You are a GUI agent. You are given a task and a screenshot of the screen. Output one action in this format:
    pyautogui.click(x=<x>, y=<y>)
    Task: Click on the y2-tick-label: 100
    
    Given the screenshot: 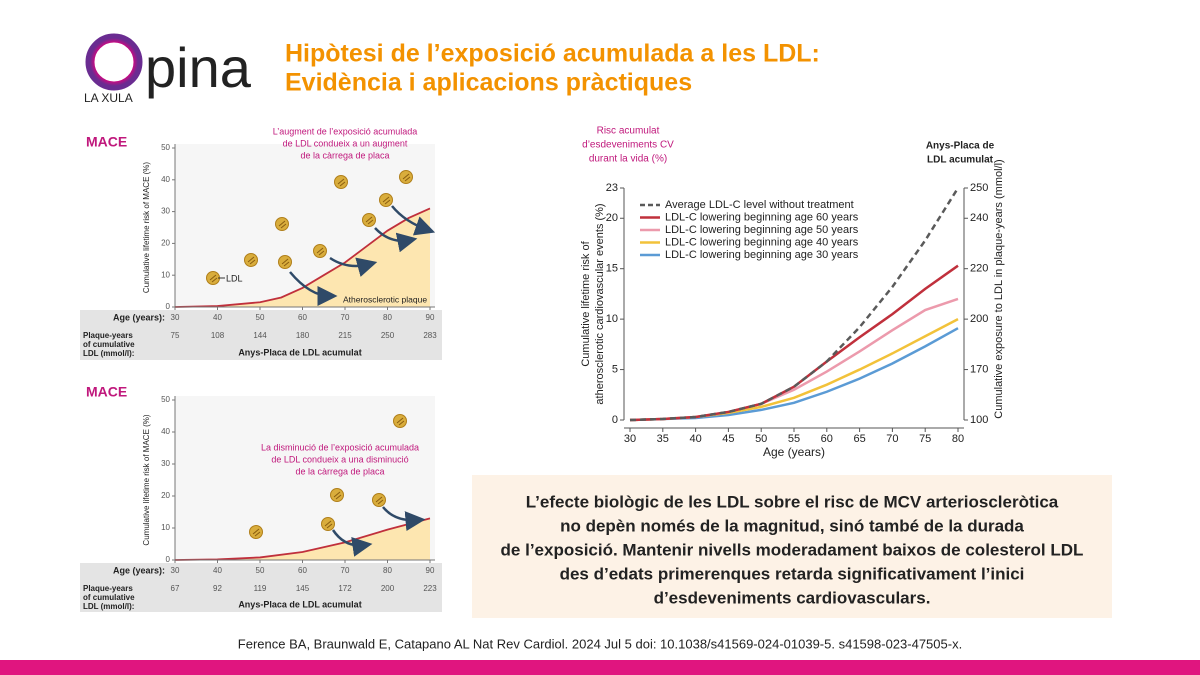 What is the action you would take?
    pyautogui.click(x=979, y=420)
    